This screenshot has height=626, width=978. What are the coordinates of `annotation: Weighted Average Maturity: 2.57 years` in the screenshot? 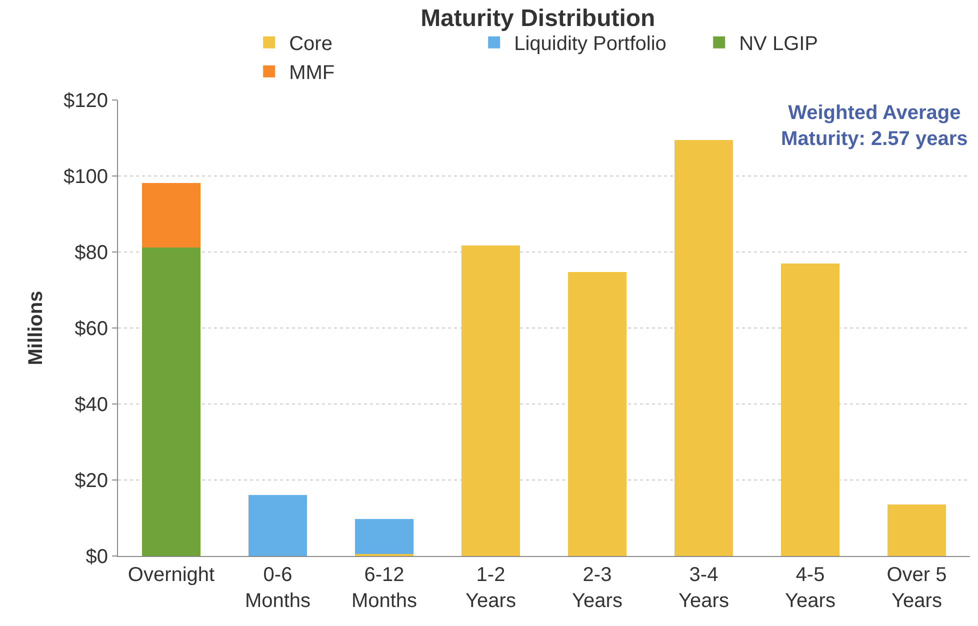 It's located at (874, 126).